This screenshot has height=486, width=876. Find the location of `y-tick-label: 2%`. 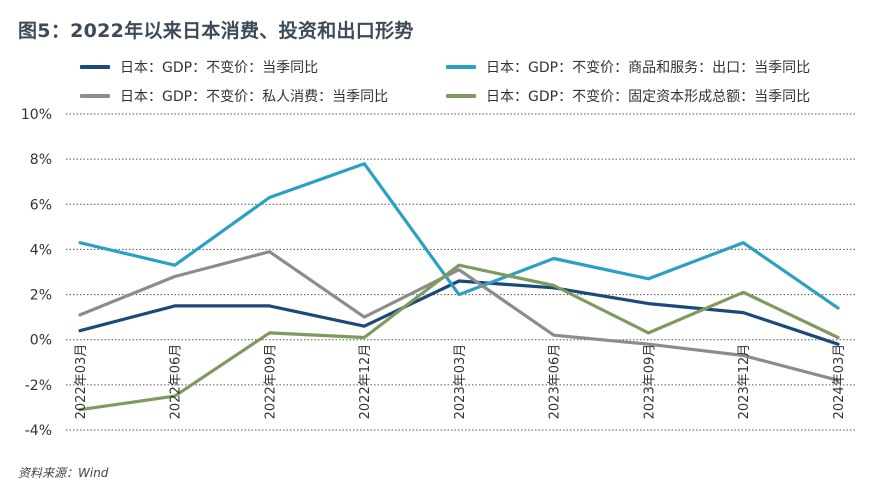

y-tick-label: 2% is located at coordinates (41, 296).